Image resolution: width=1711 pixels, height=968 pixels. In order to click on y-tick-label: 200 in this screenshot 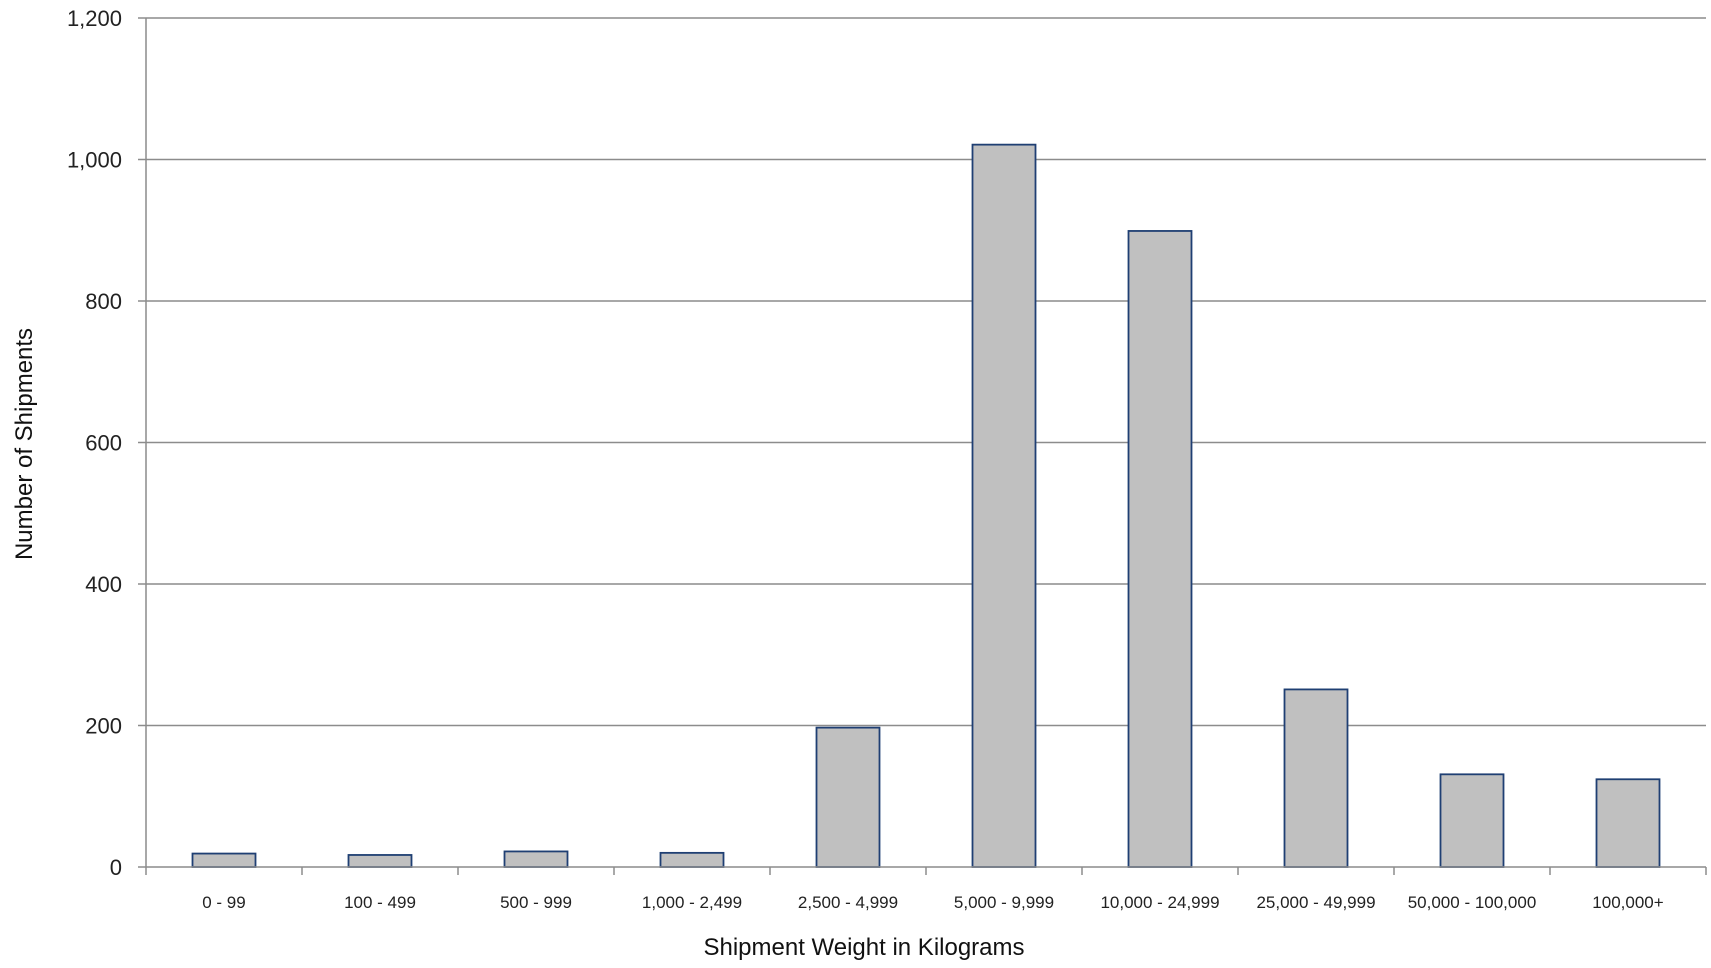, I will do `click(103, 726)`.